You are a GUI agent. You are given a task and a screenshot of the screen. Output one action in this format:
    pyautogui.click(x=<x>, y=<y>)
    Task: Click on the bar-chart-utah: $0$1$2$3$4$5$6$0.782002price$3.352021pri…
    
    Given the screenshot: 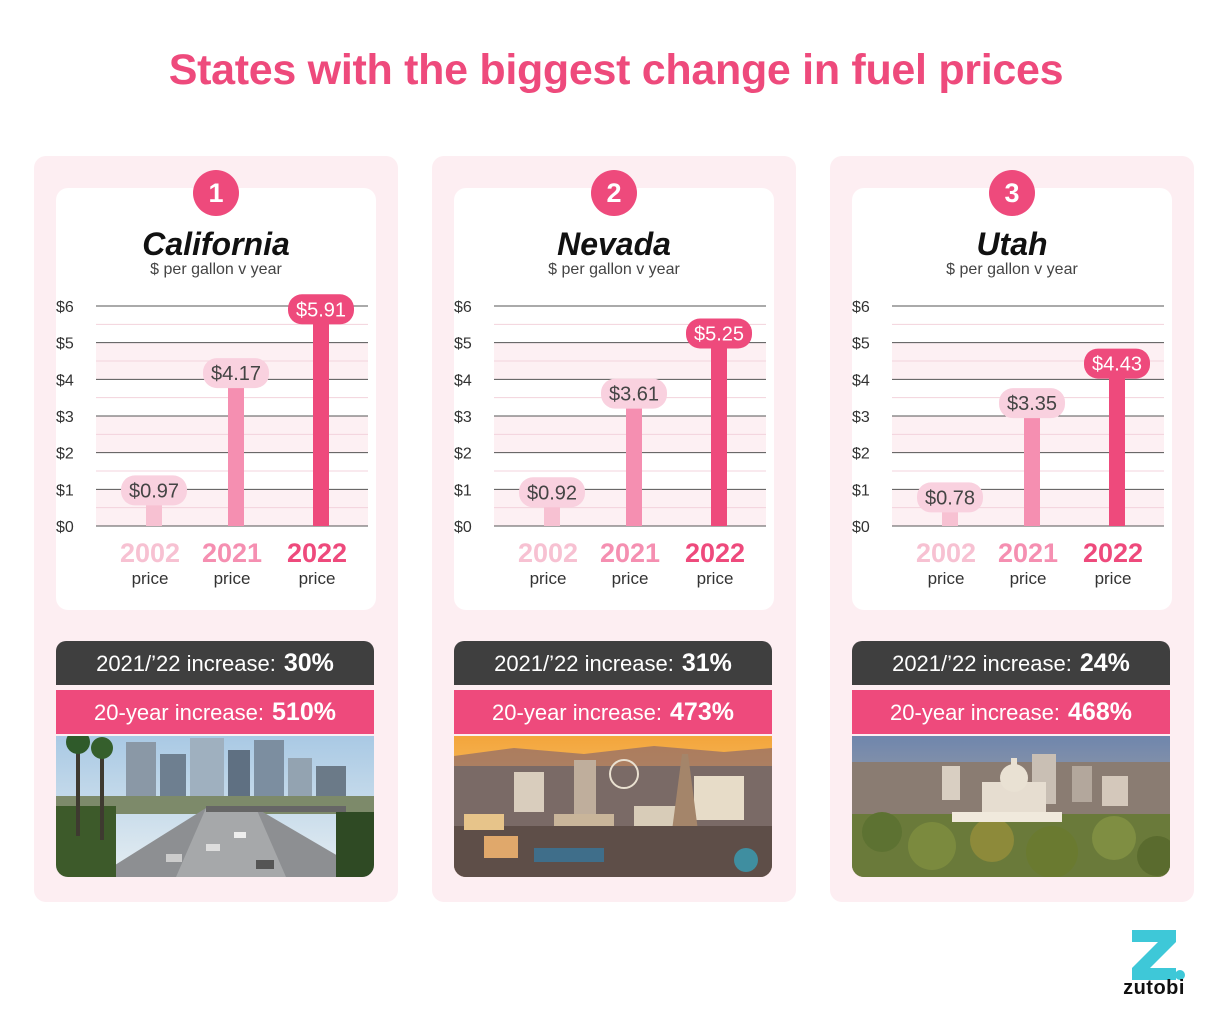 What is the action you would take?
    pyautogui.click(x=1008, y=443)
    